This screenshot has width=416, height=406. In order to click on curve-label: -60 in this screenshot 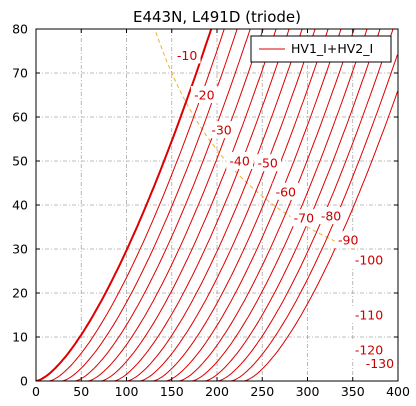, I will do `click(286, 191)`.